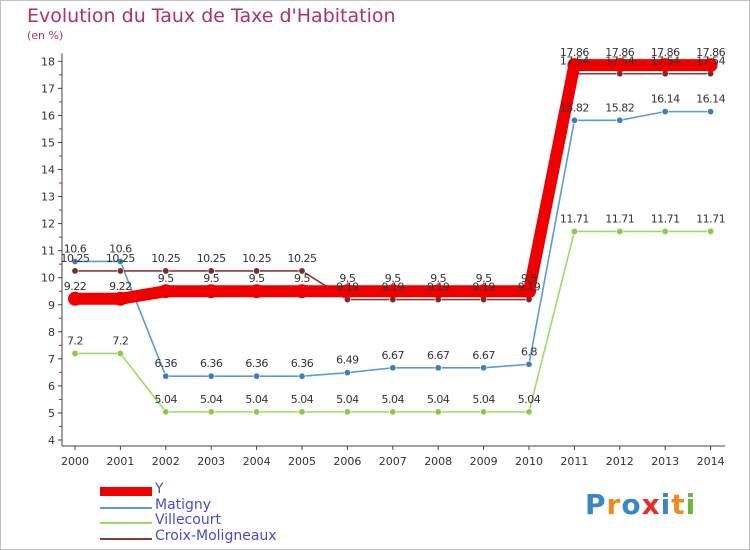  What do you see at coordinates (48, 278) in the screenshot?
I see `y-tick-label: 10` at bounding box center [48, 278].